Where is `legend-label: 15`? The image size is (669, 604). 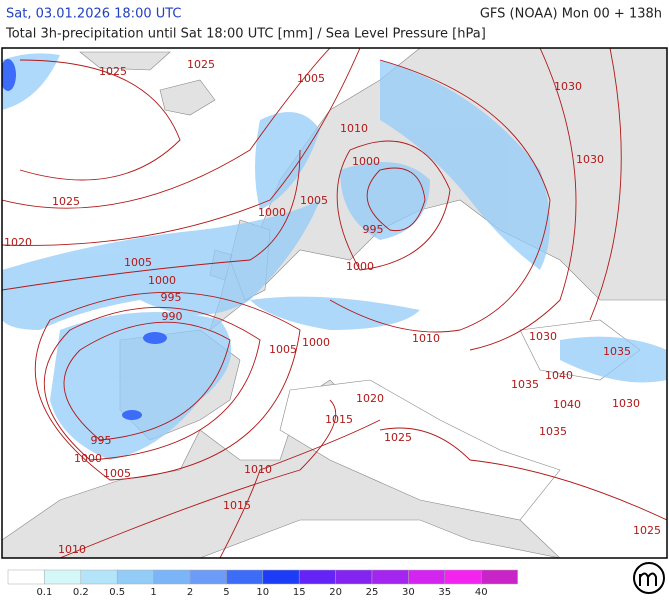 legend-label: 15 is located at coordinates (299, 592).